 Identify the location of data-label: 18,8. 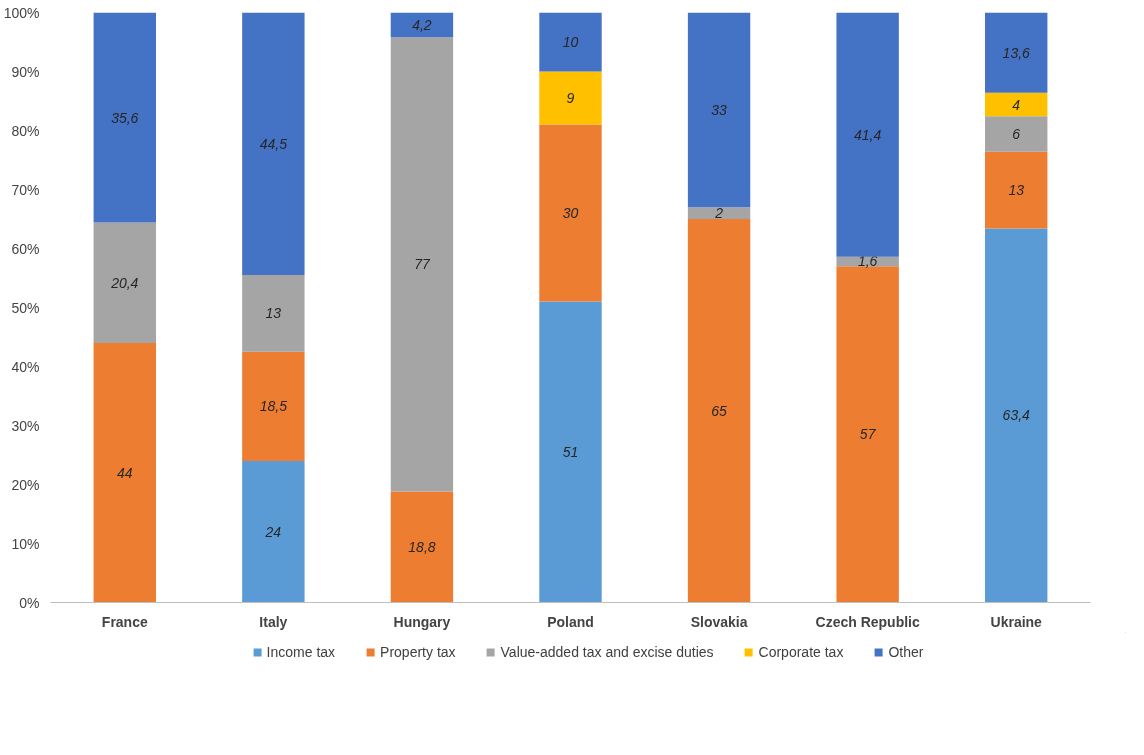
(422, 547).